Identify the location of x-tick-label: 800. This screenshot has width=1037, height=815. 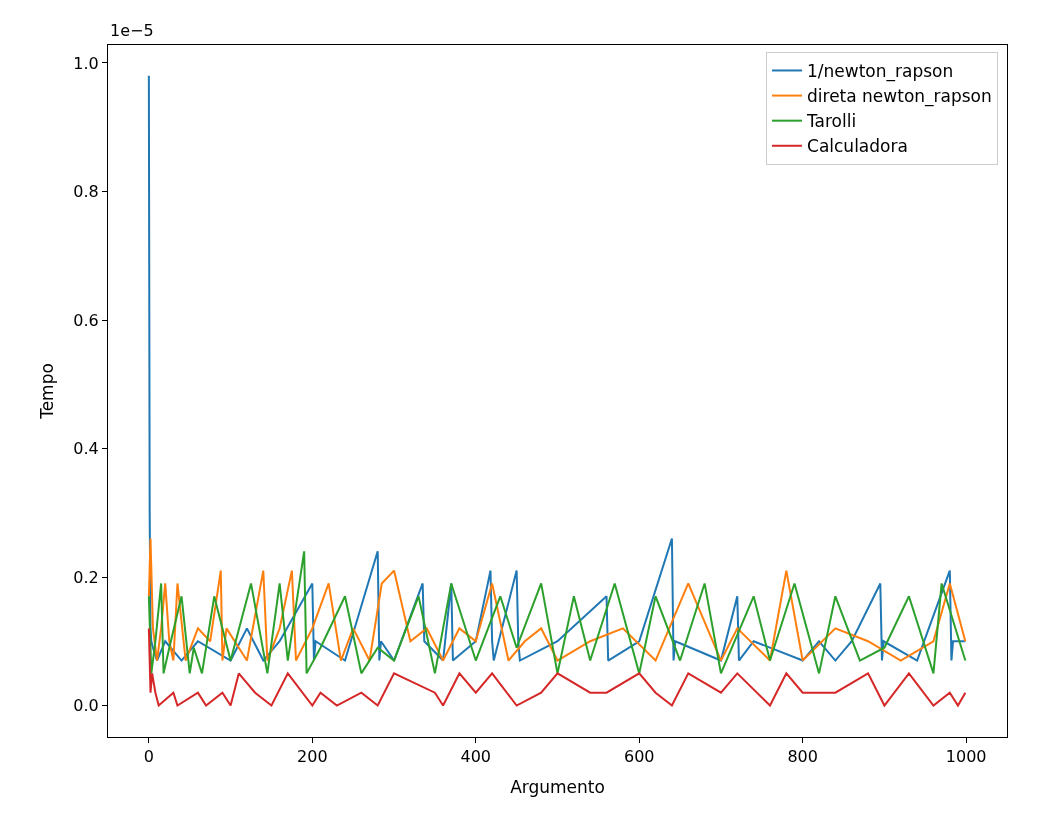
(802, 757).